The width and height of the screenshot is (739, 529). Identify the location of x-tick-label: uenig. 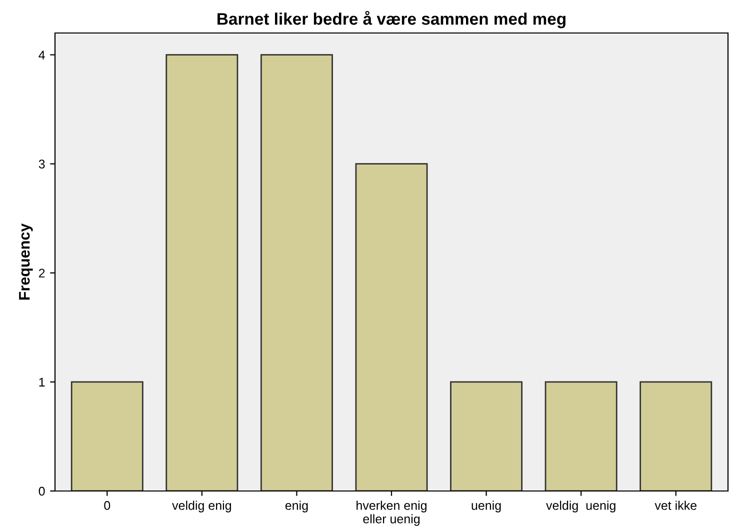
(486, 506).